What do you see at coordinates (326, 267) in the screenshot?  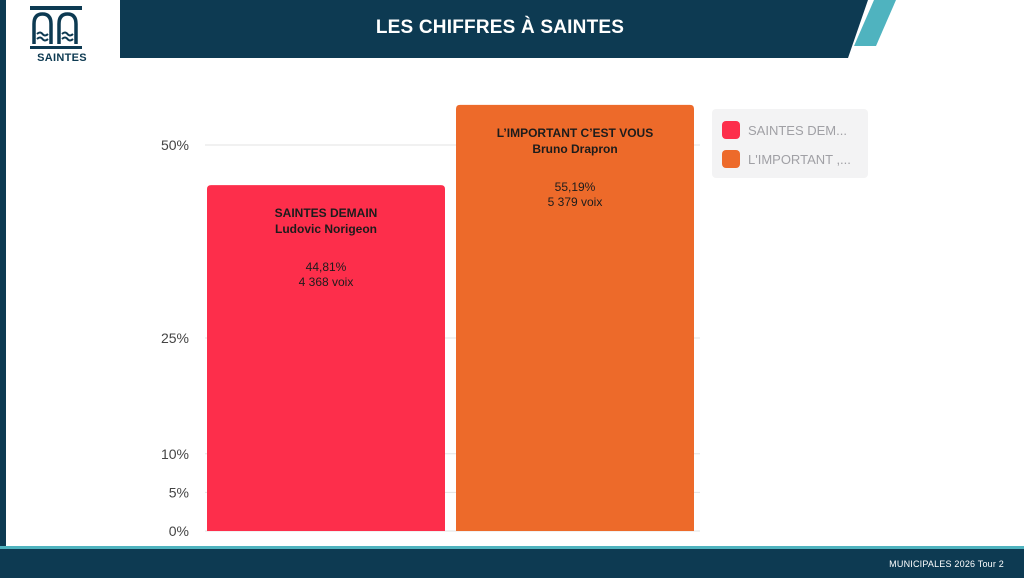 I see `bar-percent-label: 44,81%` at bounding box center [326, 267].